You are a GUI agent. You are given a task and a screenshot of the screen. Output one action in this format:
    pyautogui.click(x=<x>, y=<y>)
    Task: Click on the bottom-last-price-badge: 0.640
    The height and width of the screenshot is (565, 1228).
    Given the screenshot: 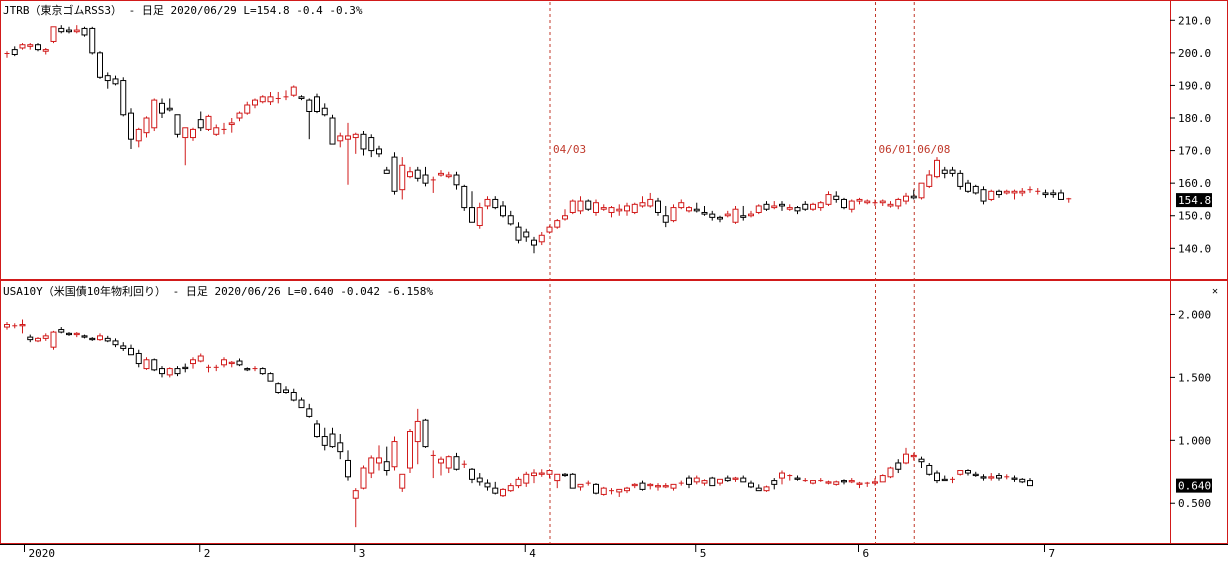 What is the action you would take?
    pyautogui.click(x=1194, y=485)
    